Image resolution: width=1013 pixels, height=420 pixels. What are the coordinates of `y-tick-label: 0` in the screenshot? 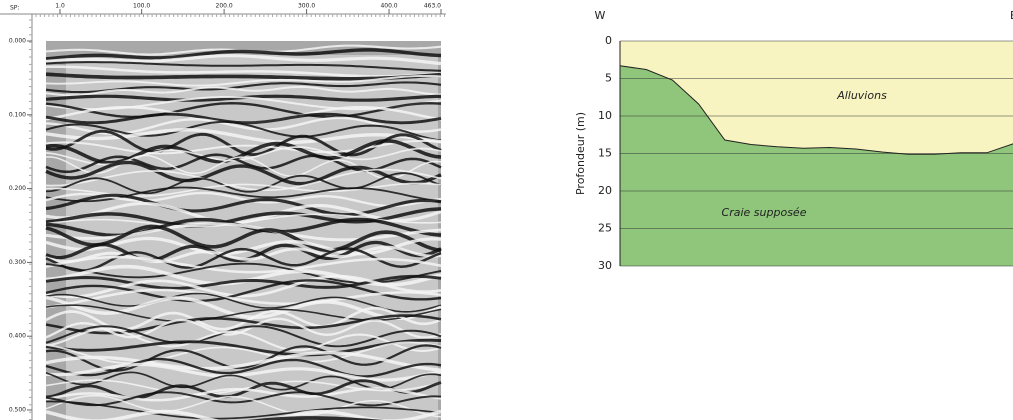 It's located at (608, 40).